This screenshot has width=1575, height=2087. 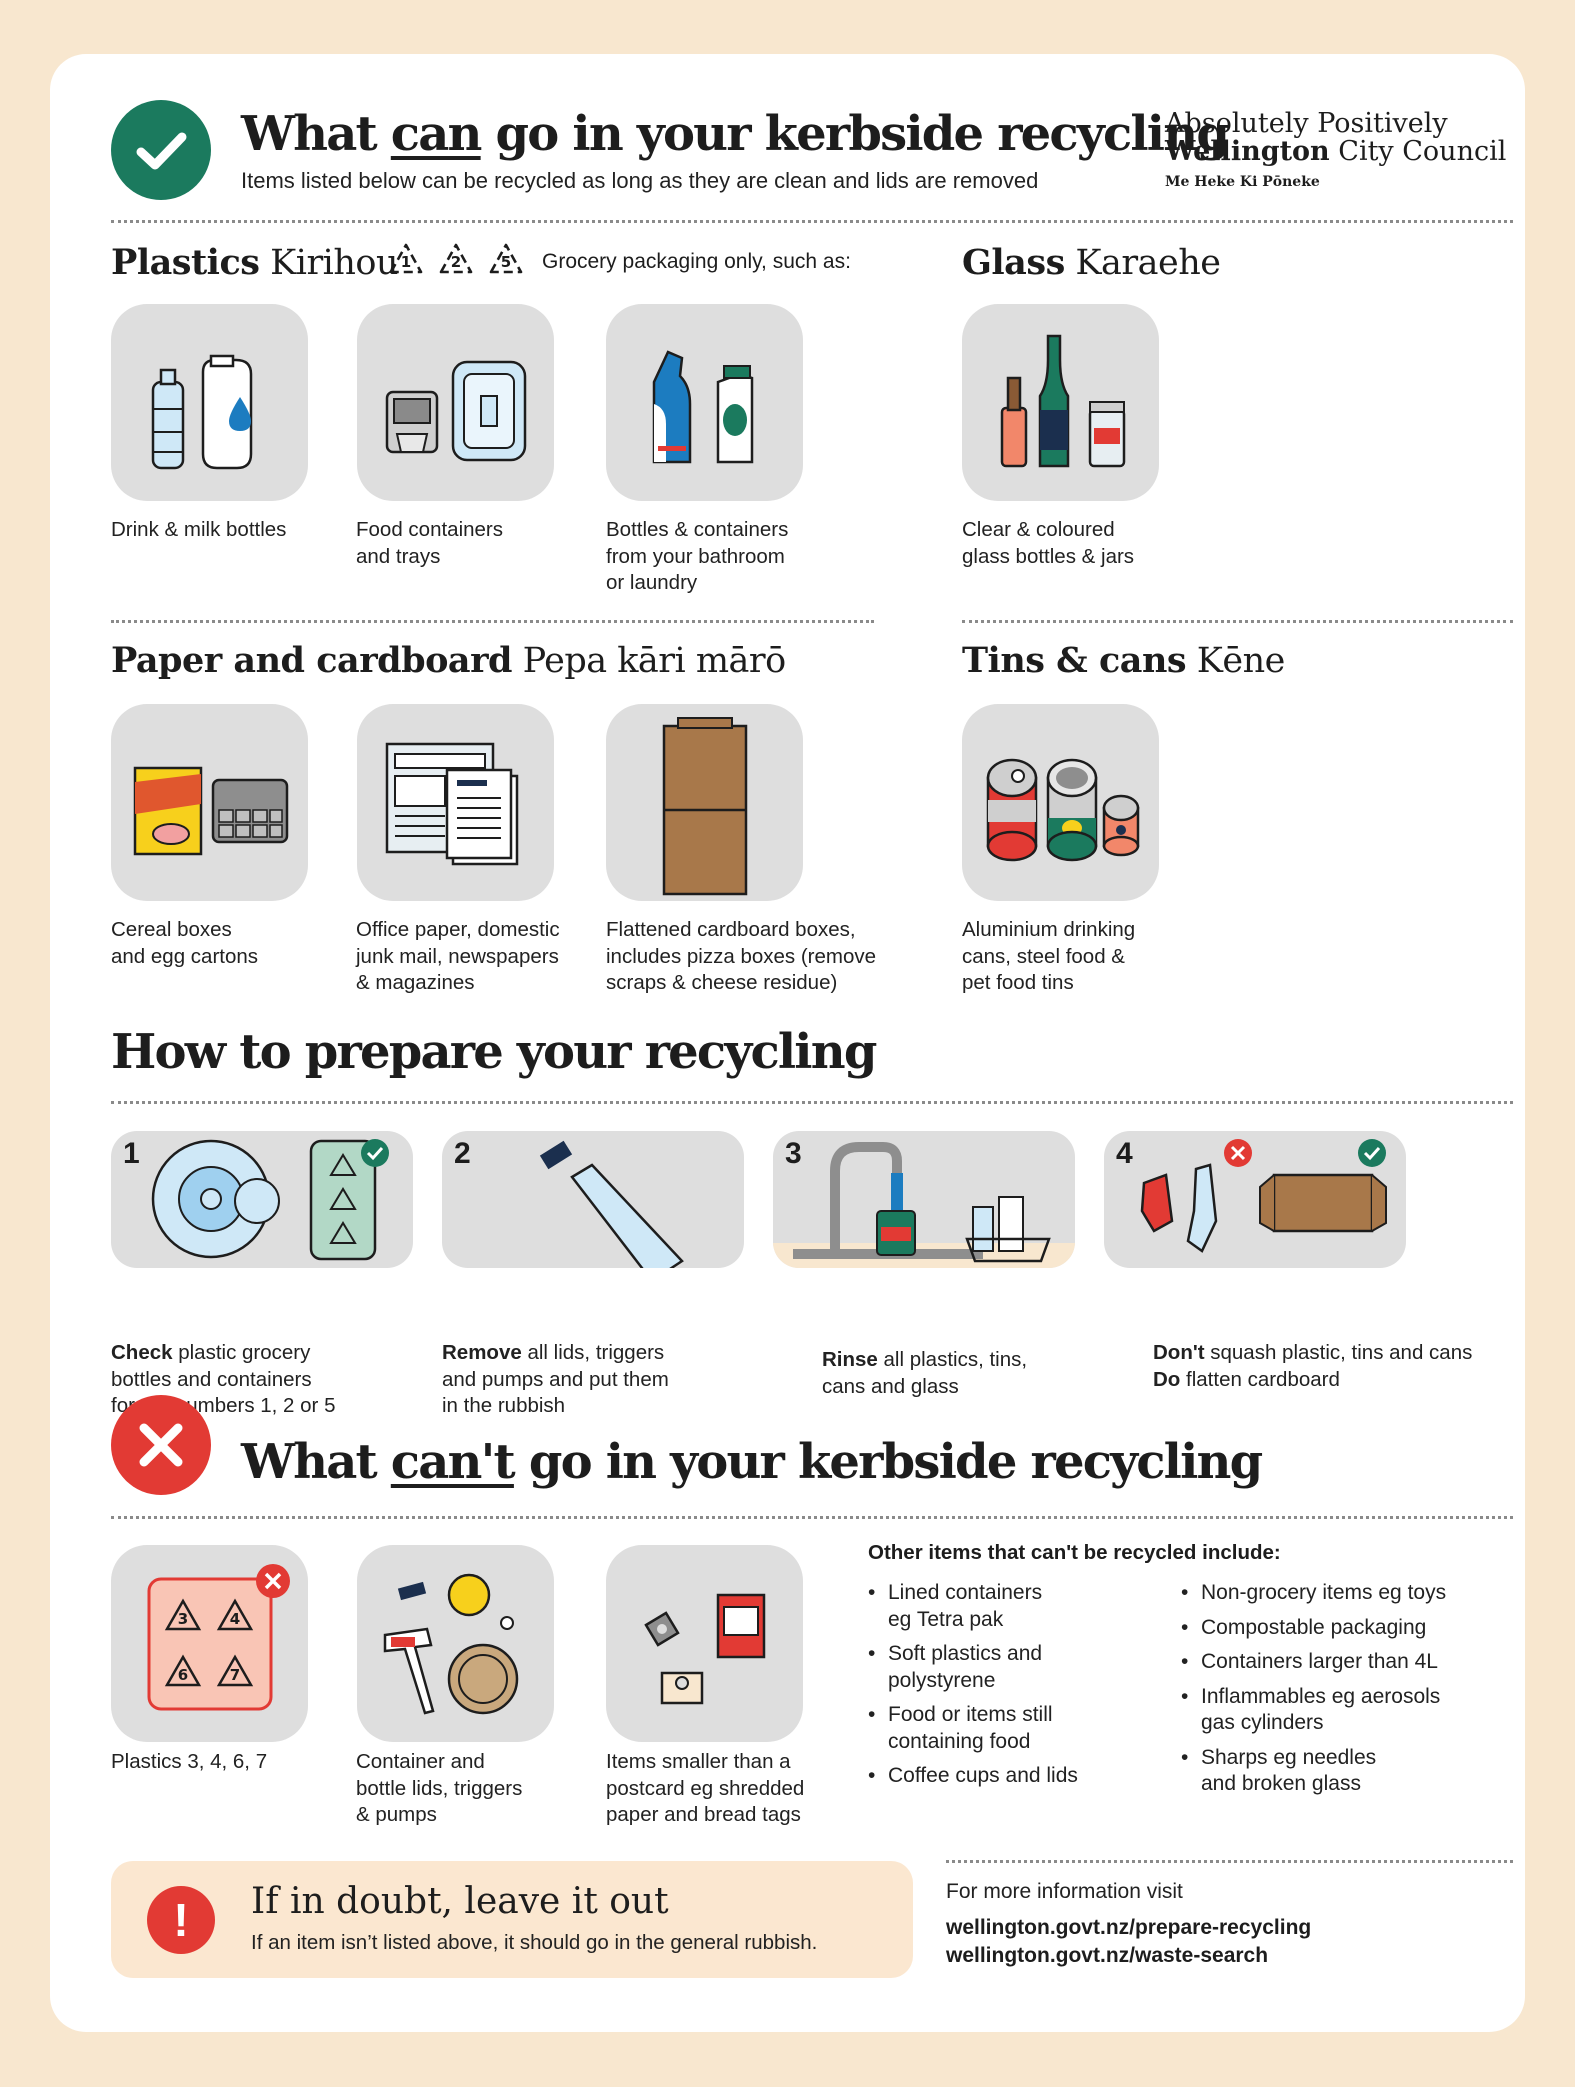 I want to click on caption-glass: Clear & coloured glass bottles & jars, so click(x=1048, y=543).